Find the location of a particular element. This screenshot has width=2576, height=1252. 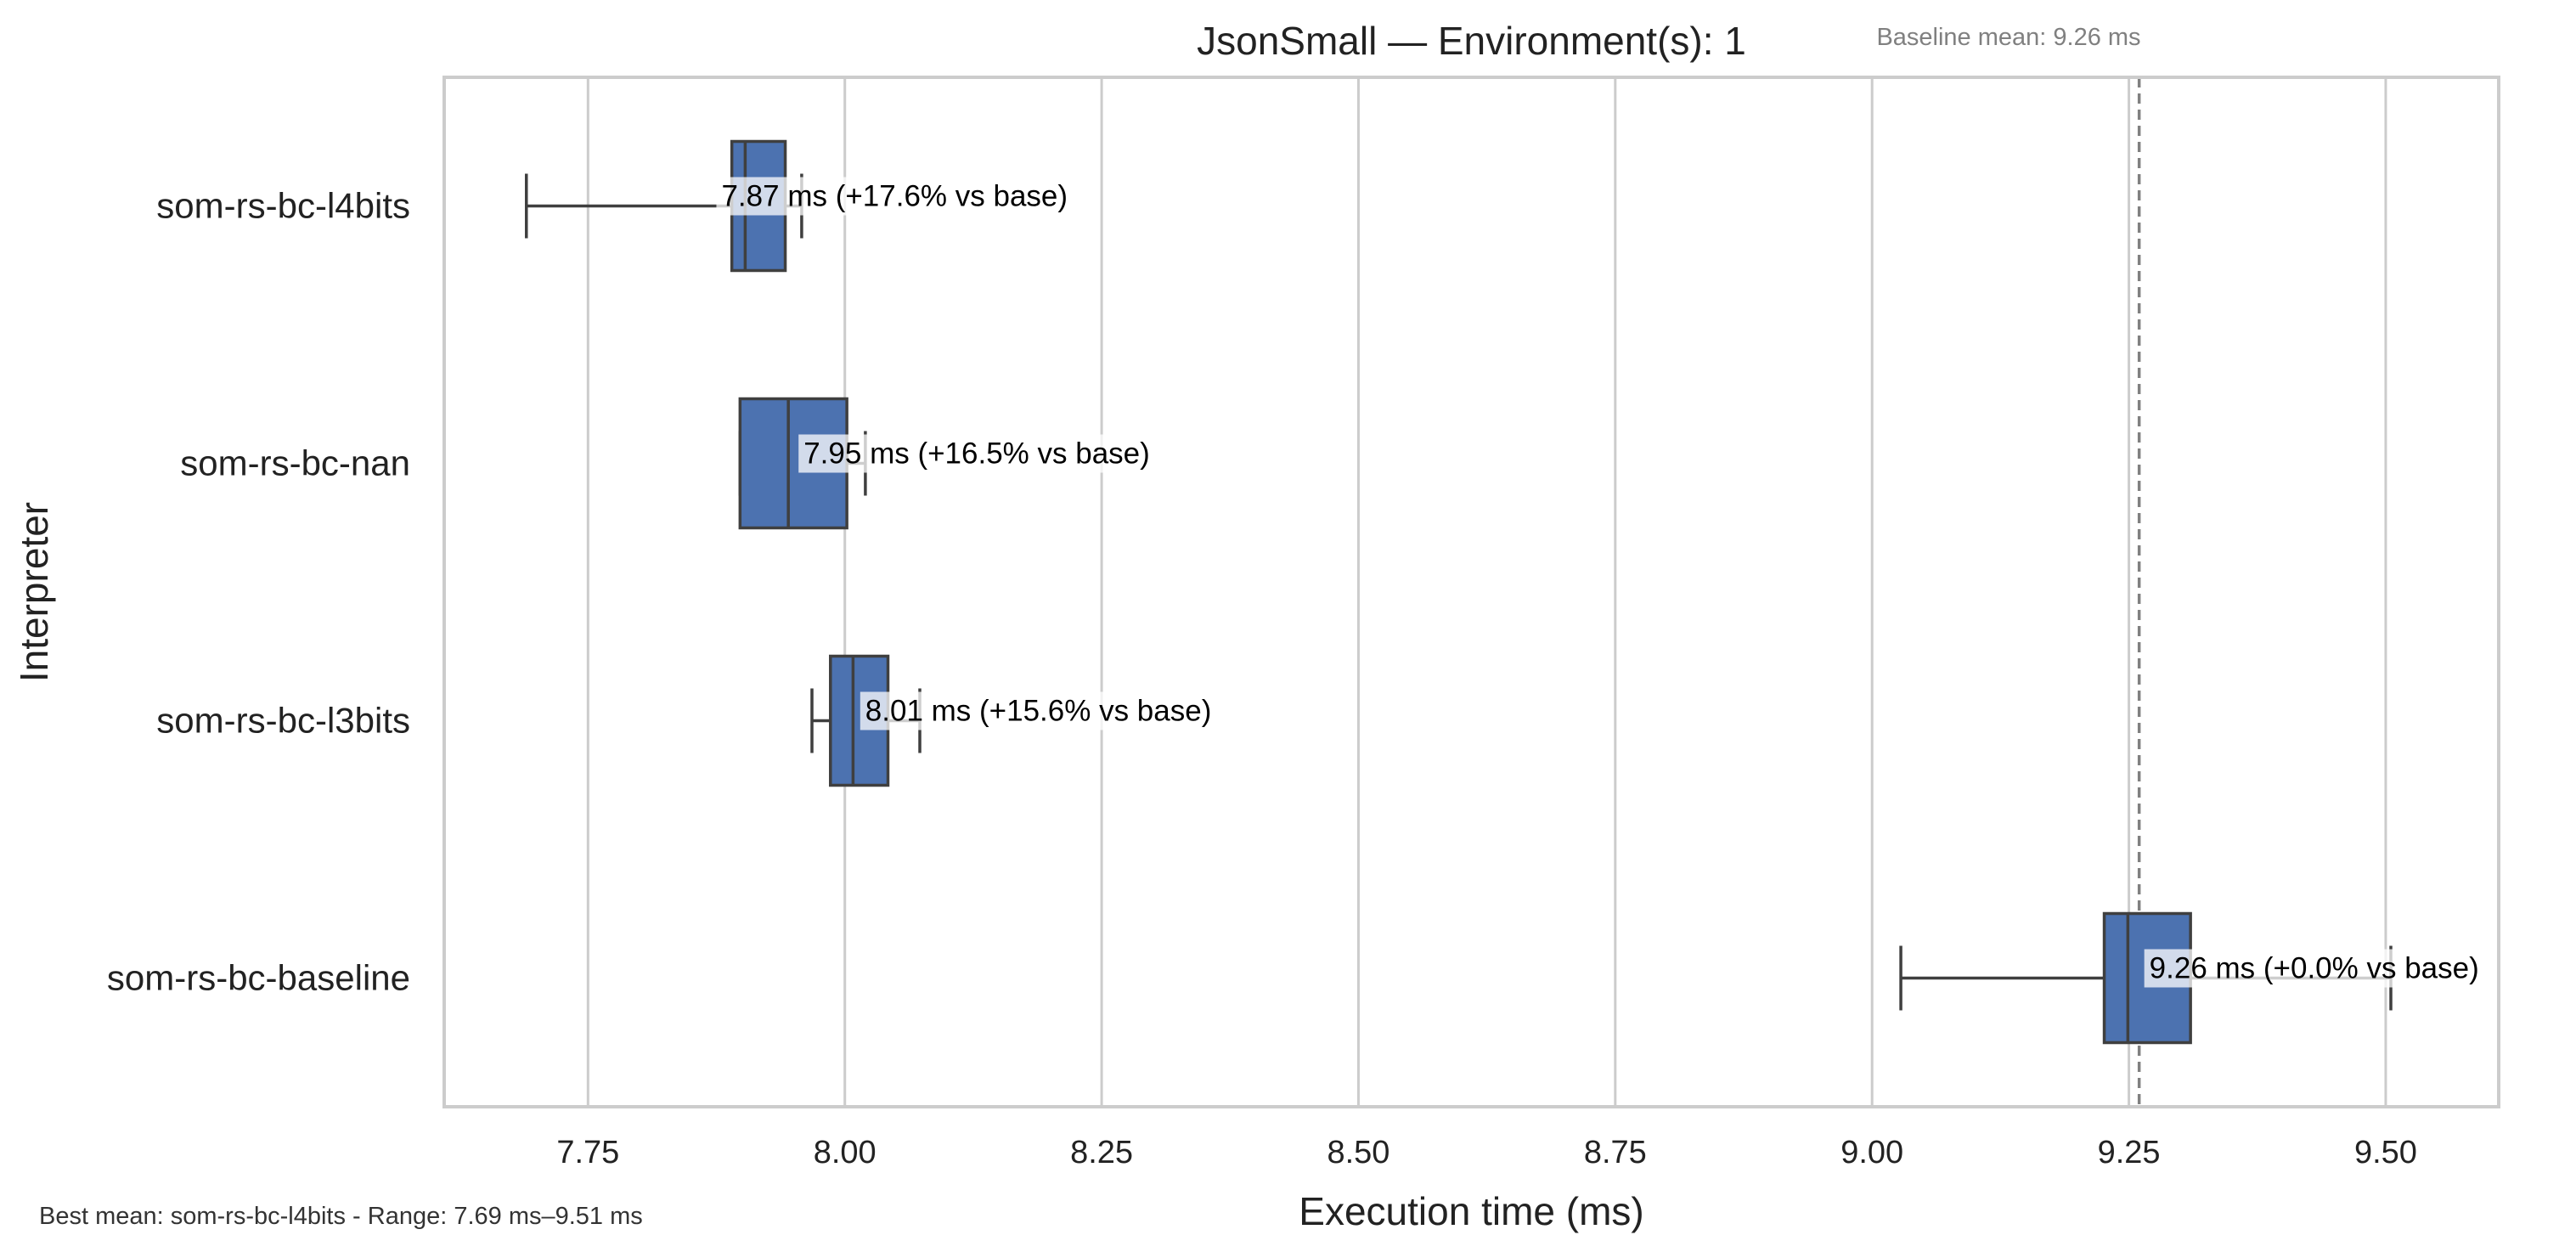

x-tick-label: 8.00 is located at coordinates (845, 1152).